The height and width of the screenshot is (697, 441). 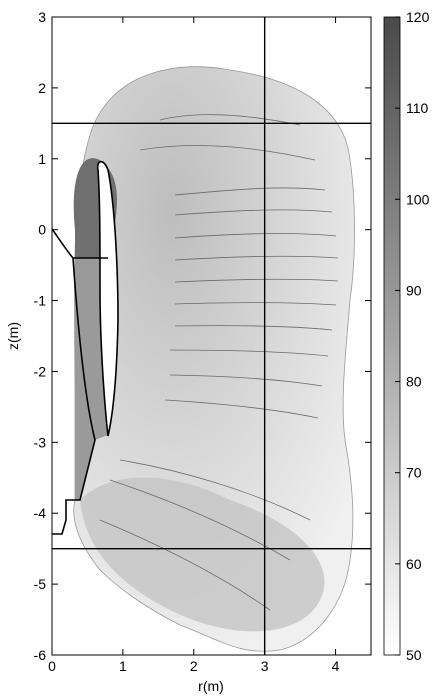 I want to click on y-tick-label: -4, so click(x=40, y=513).